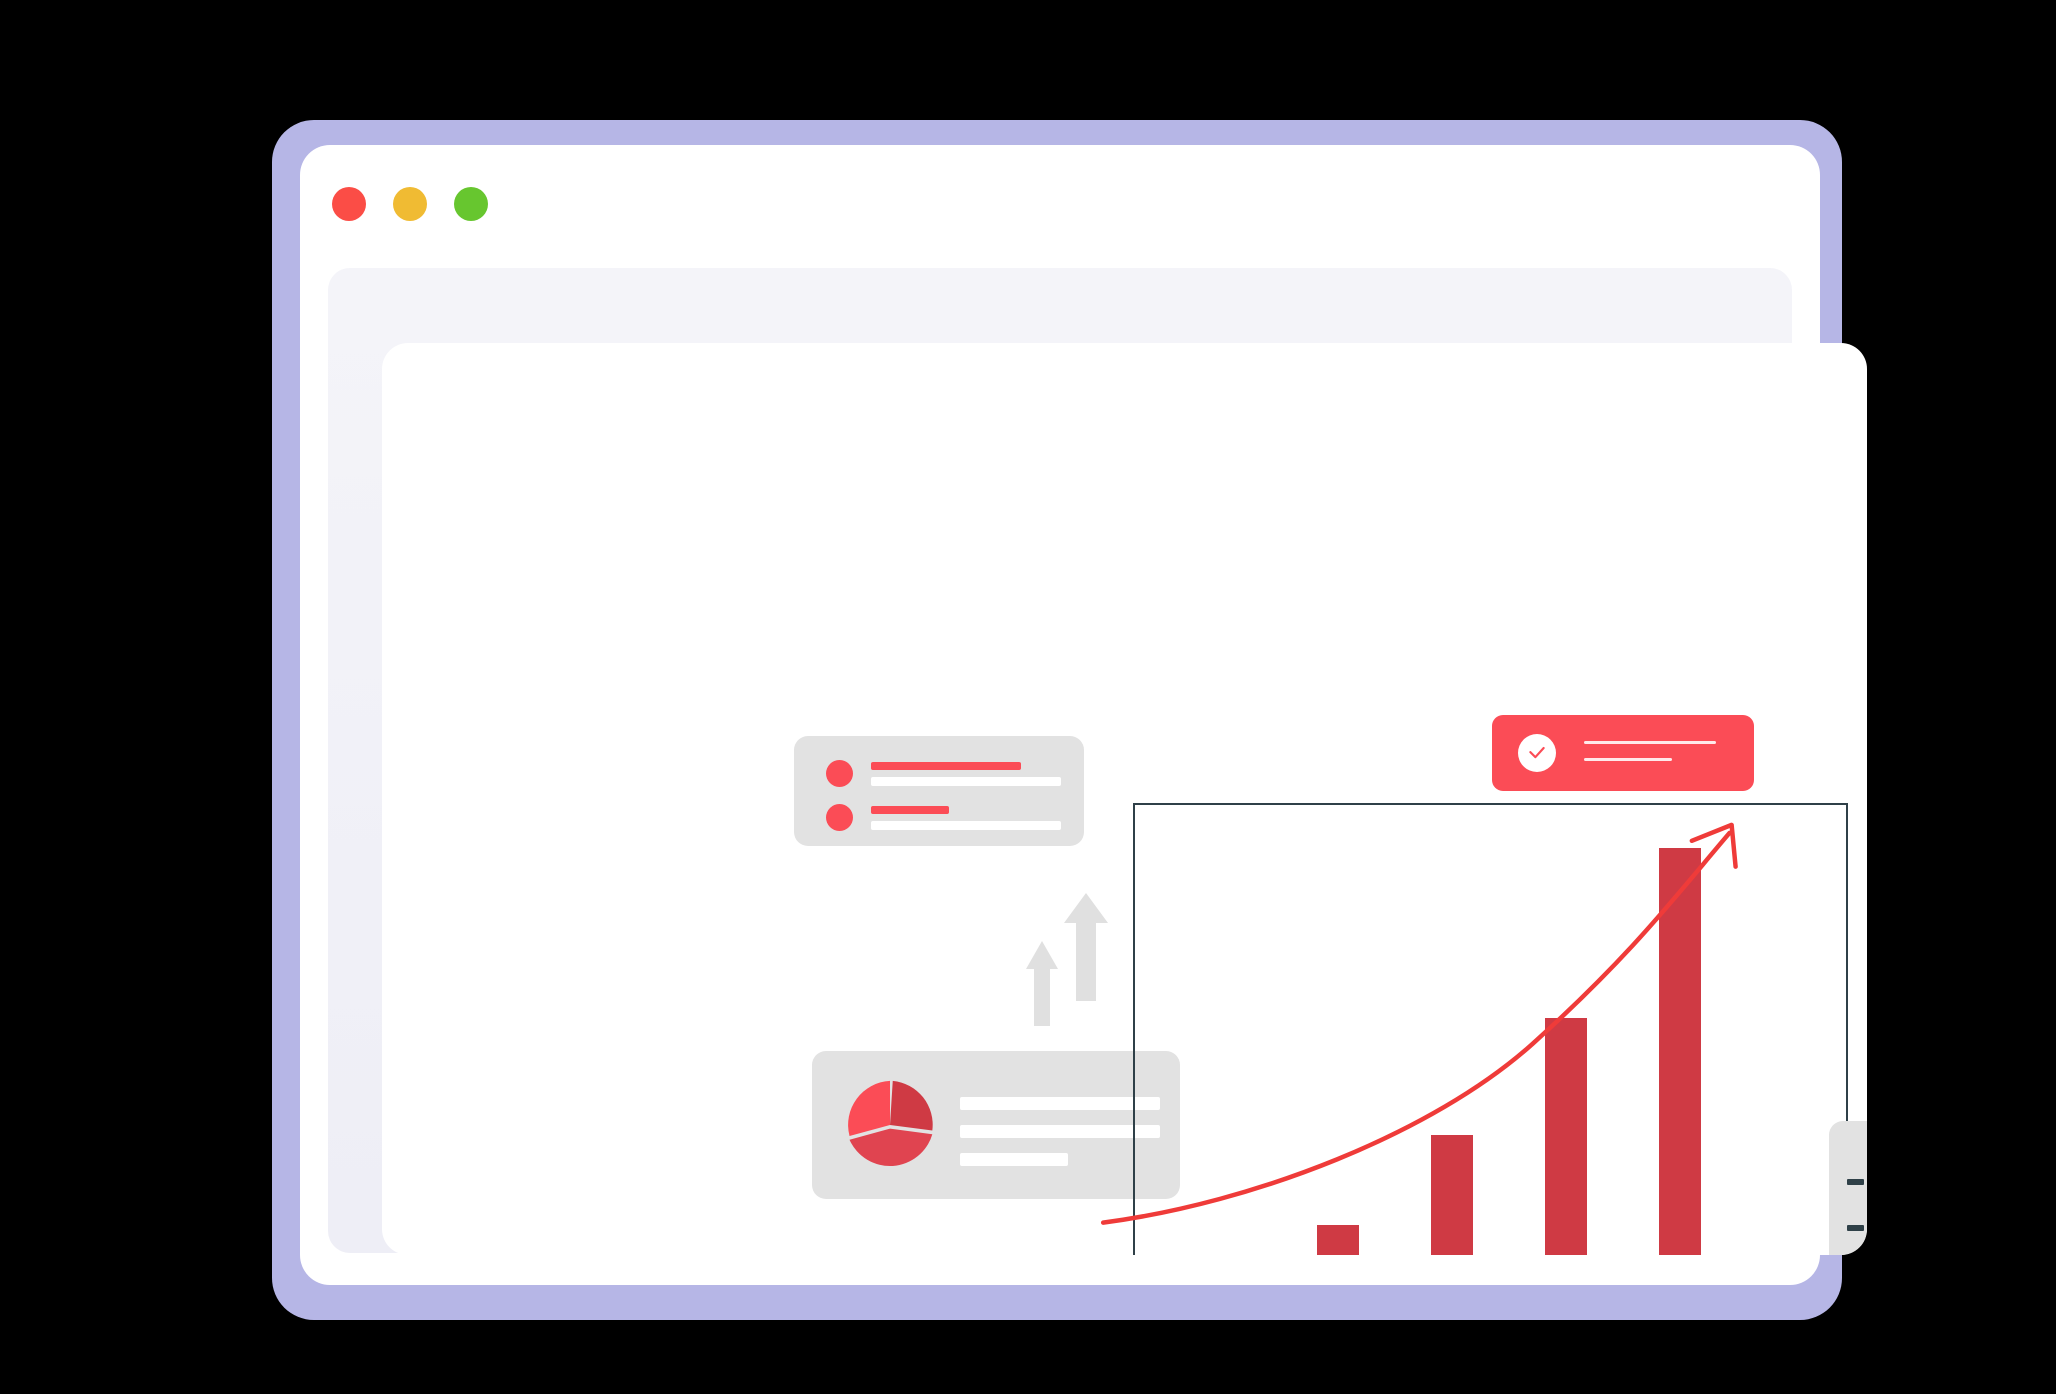  What do you see at coordinates (1650, 751) in the screenshot?
I see `banner-text-lines` at bounding box center [1650, 751].